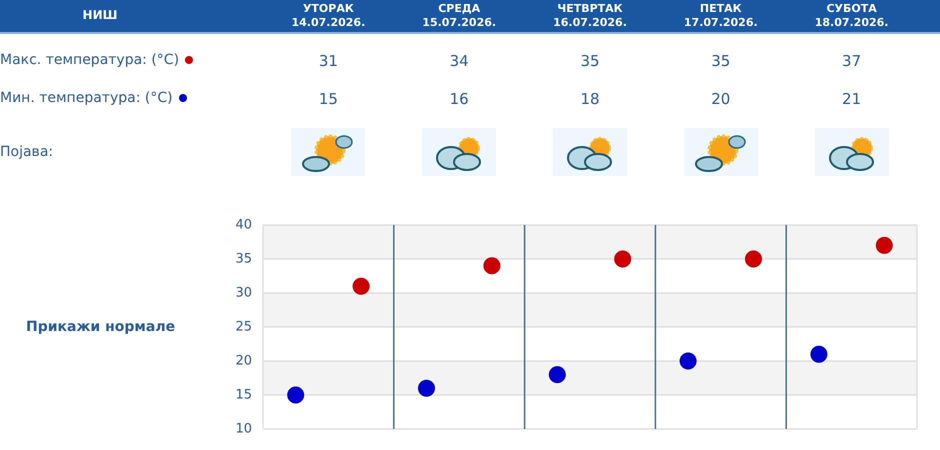  Describe the element at coordinates (720, 16) in the screenshot. I see `text: ПЕТАК 17.07.2026.` at that location.